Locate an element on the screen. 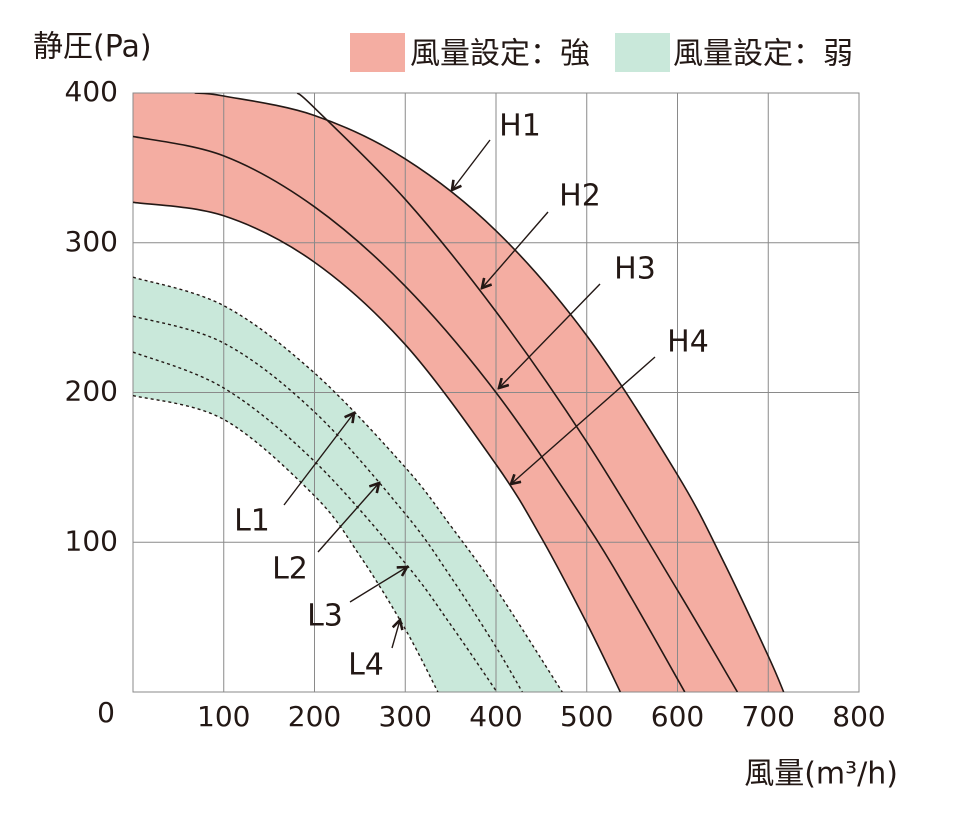  x-axis-title: 風量(m³/h) is located at coordinates (821, 774).